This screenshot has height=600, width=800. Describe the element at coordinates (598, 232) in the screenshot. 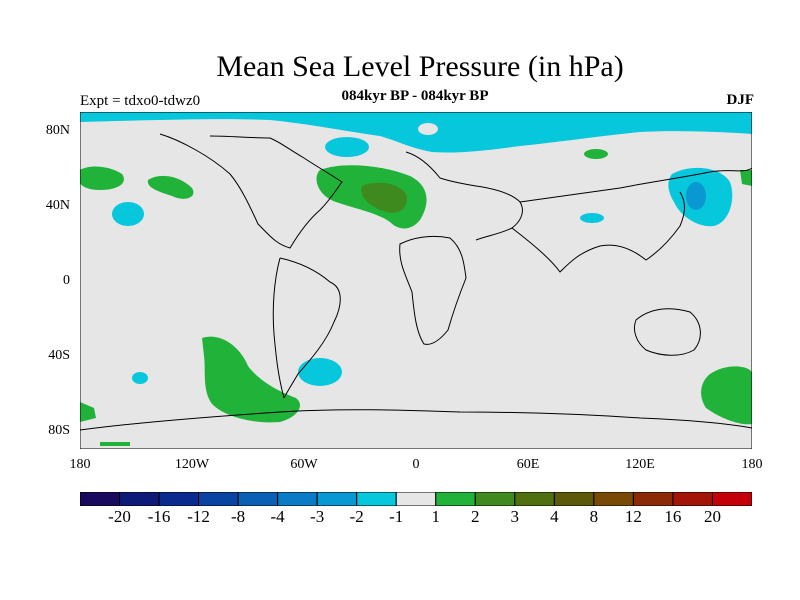

I see `coastline-asia-south` at that location.